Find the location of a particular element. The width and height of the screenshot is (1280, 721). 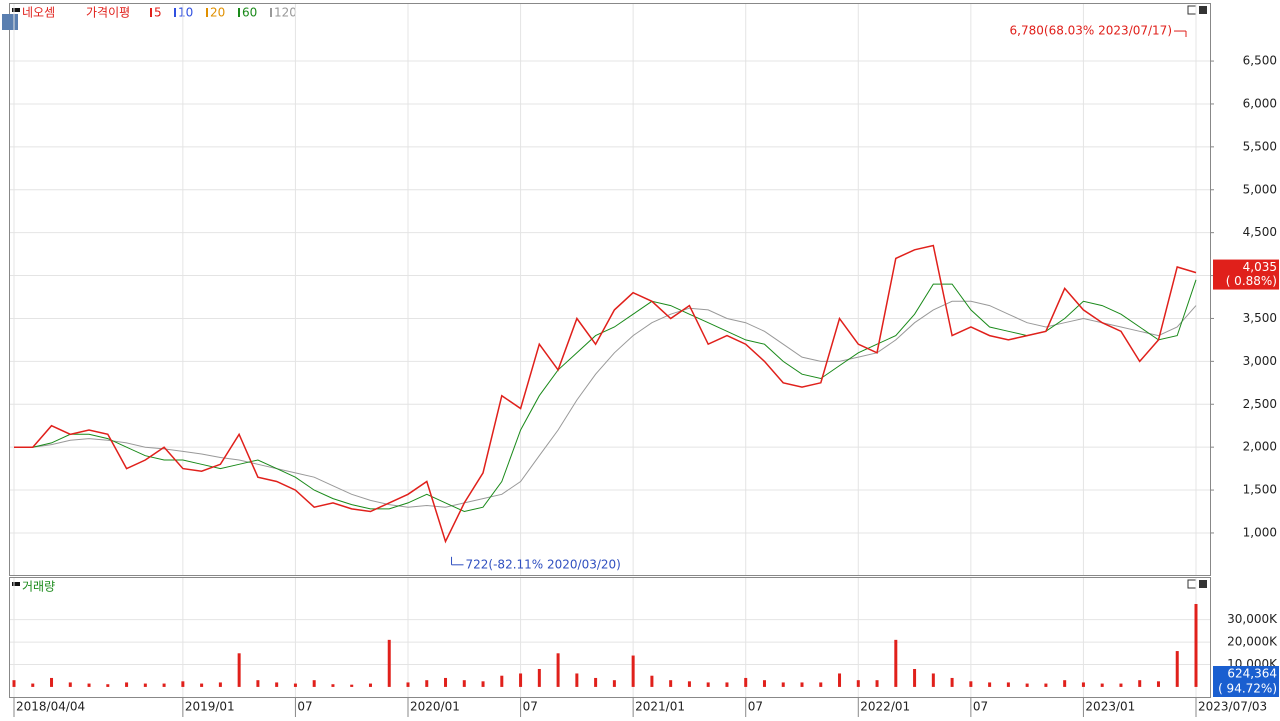

annotation: 722(-82.11% 2020/03/20) is located at coordinates (543, 564).